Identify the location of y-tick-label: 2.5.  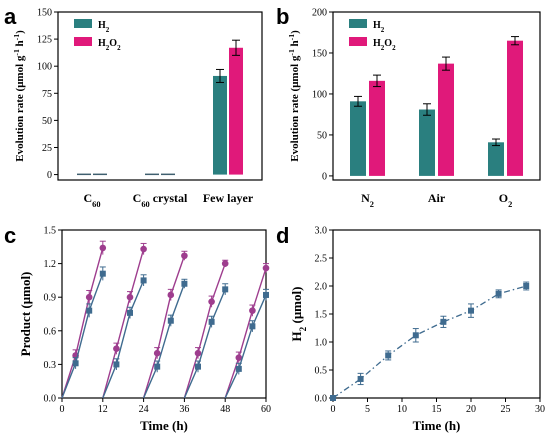
(321, 259).